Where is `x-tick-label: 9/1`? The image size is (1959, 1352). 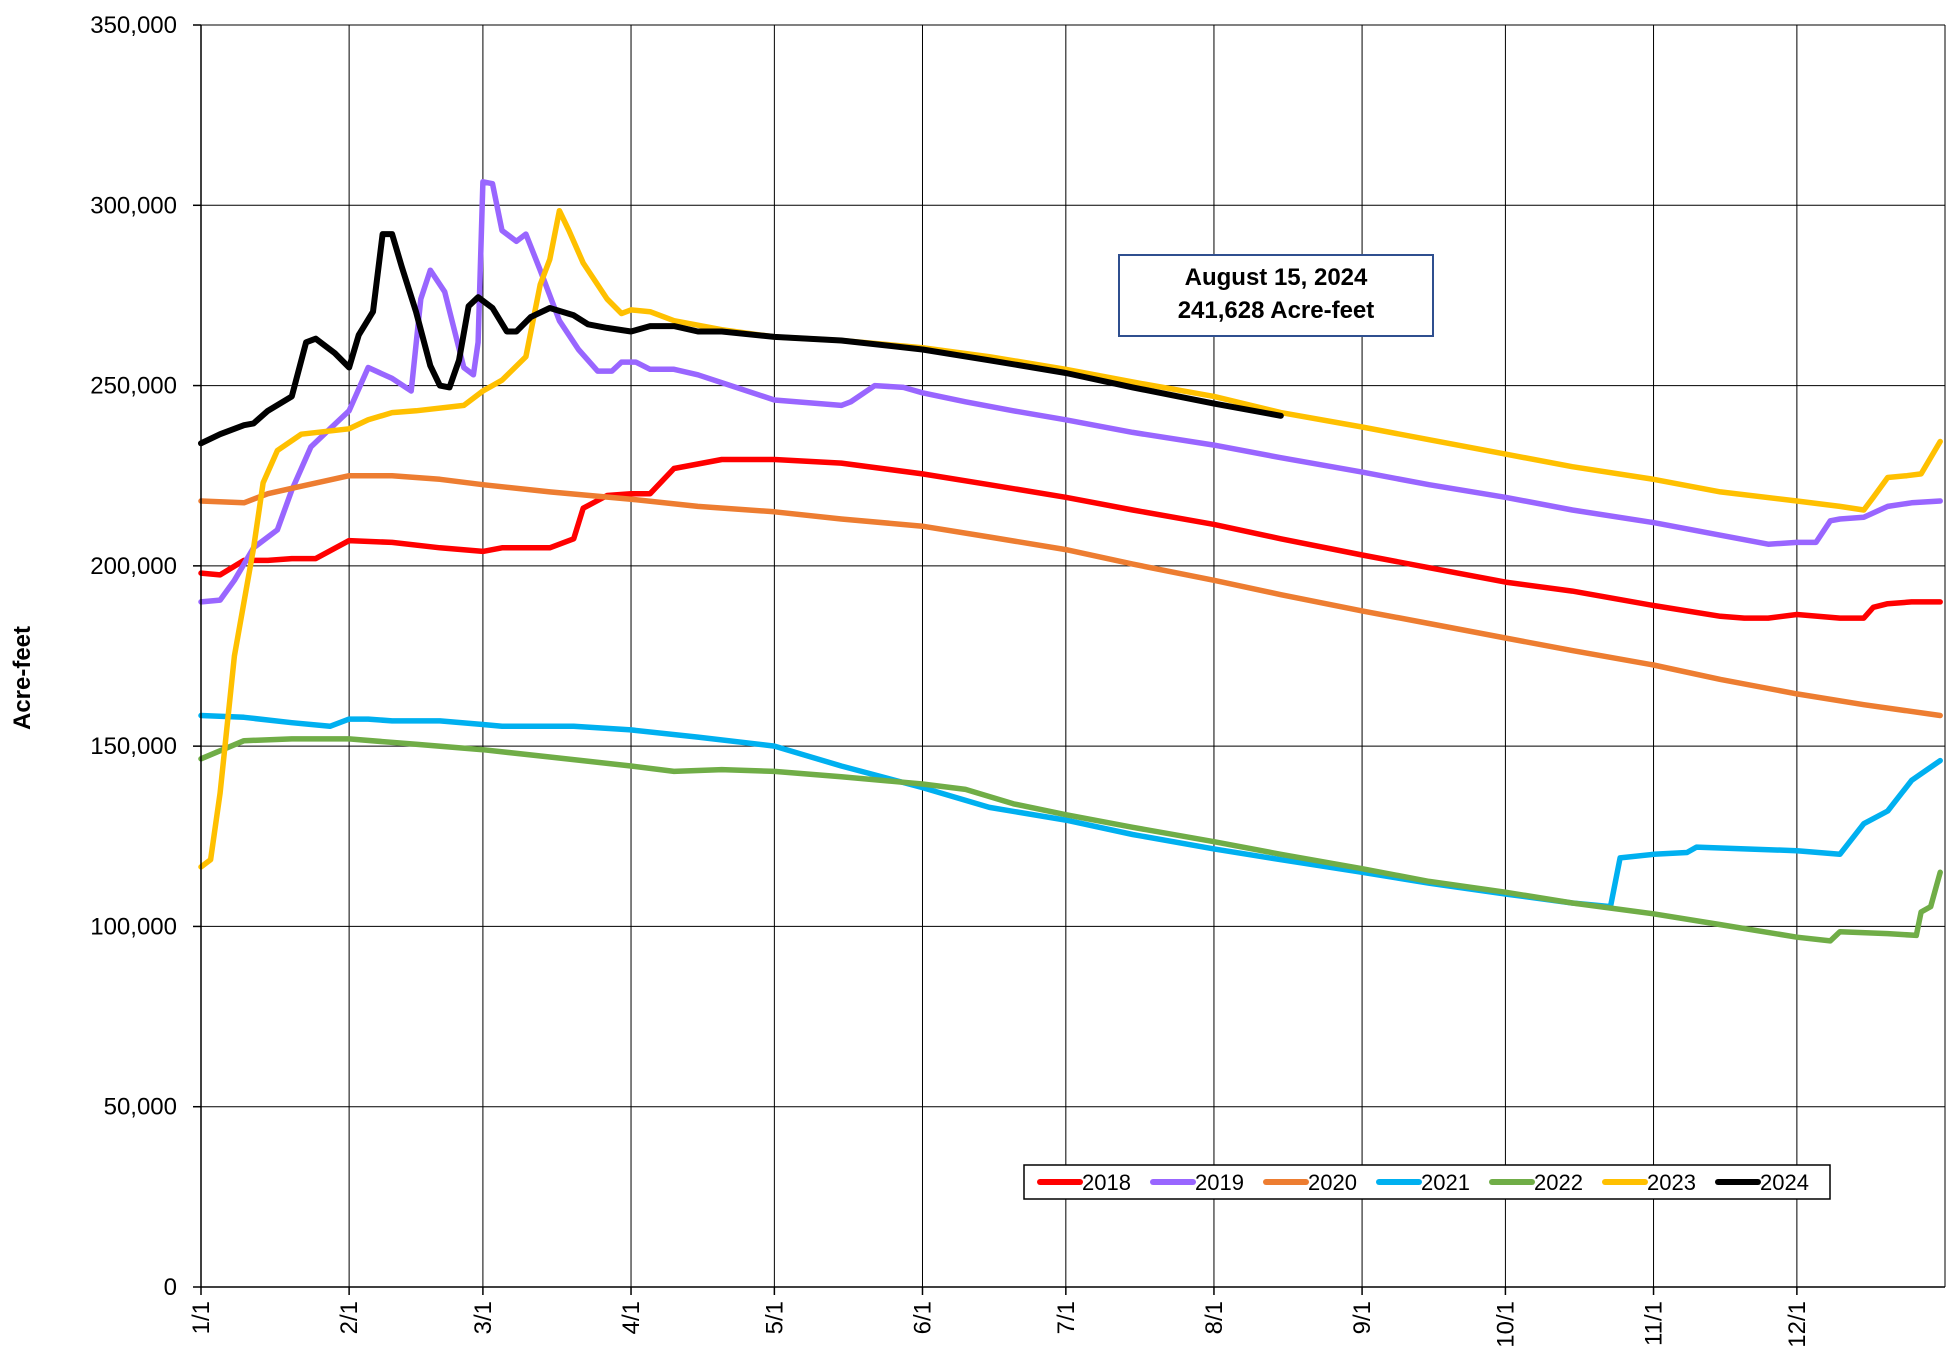
x-tick-label: 9/1 is located at coordinates (1362, 1317).